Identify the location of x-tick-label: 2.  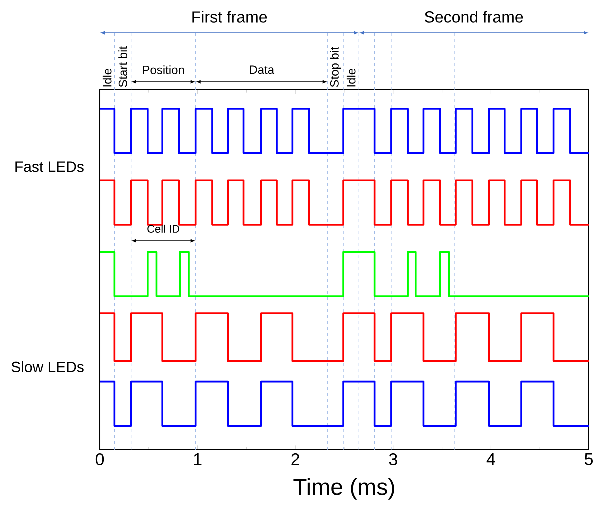
(296, 460).